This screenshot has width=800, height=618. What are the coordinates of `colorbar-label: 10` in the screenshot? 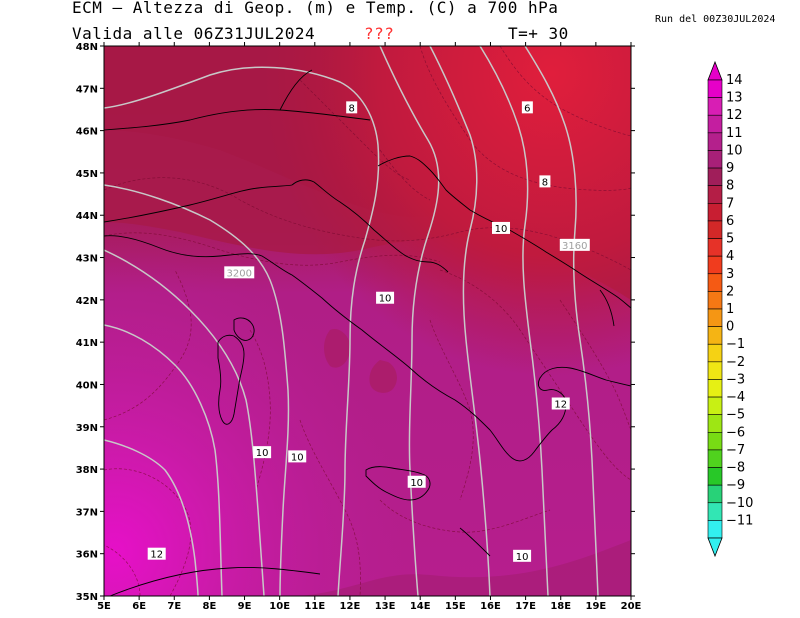 It's located at (734, 150).